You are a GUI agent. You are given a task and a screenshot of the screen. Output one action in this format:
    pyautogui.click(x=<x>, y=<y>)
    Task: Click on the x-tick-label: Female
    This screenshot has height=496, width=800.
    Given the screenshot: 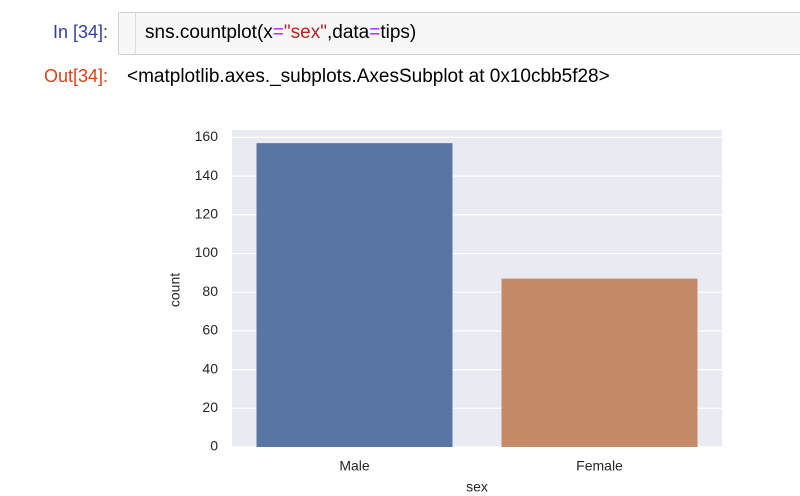 What is the action you would take?
    pyautogui.click(x=599, y=466)
    